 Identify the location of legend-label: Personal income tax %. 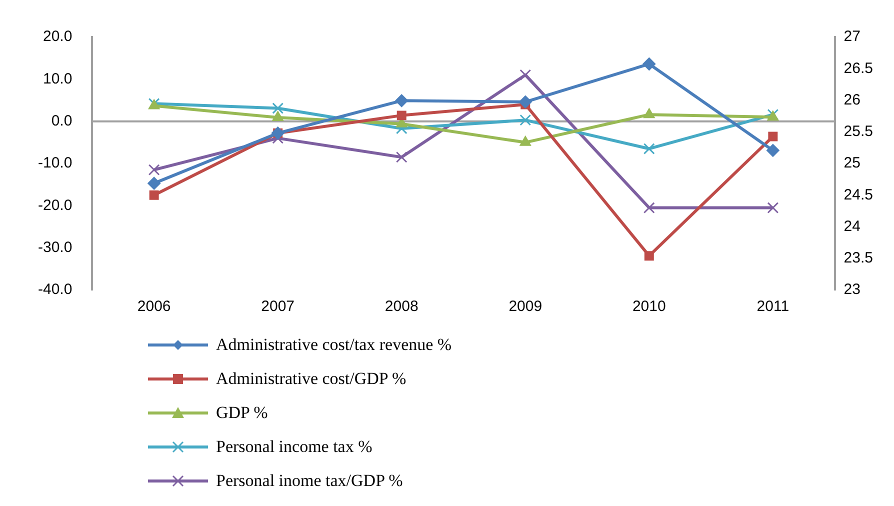
(294, 447).